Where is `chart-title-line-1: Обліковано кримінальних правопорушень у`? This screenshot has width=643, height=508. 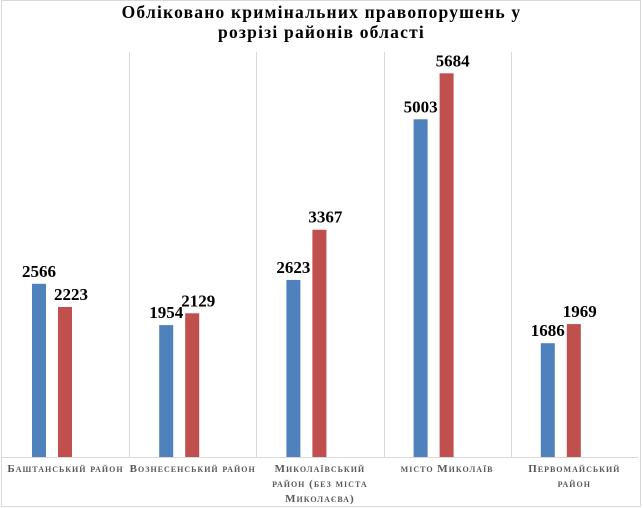 chart-title-line-1: Обліковано кримінальних правопорушень у is located at coordinates (321, 12).